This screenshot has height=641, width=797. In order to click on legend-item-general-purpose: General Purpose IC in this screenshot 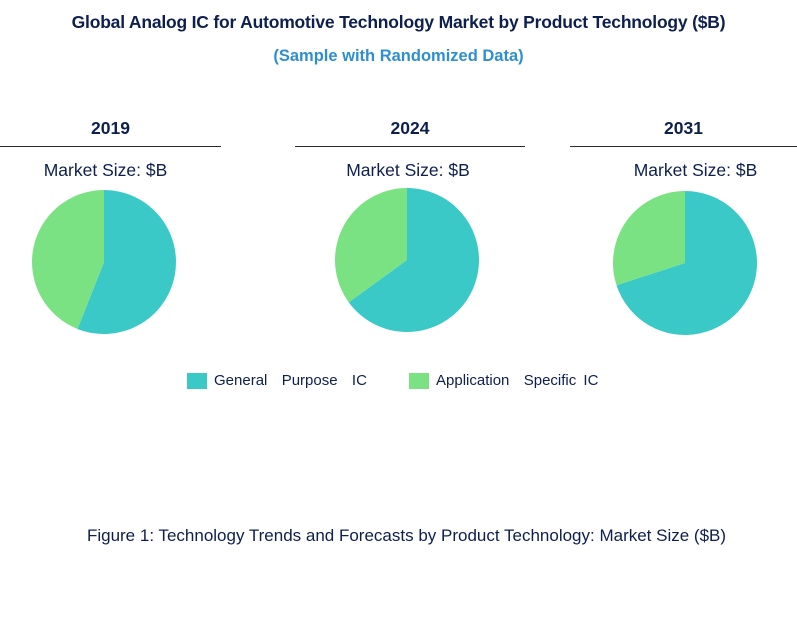, I will do `click(287, 381)`.